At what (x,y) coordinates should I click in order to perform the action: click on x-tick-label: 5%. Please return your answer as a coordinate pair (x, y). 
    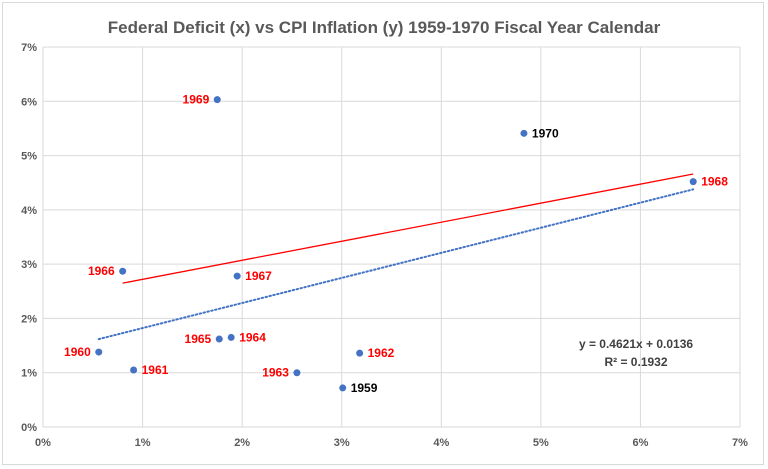
    Looking at the image, I should click on (541, 443).